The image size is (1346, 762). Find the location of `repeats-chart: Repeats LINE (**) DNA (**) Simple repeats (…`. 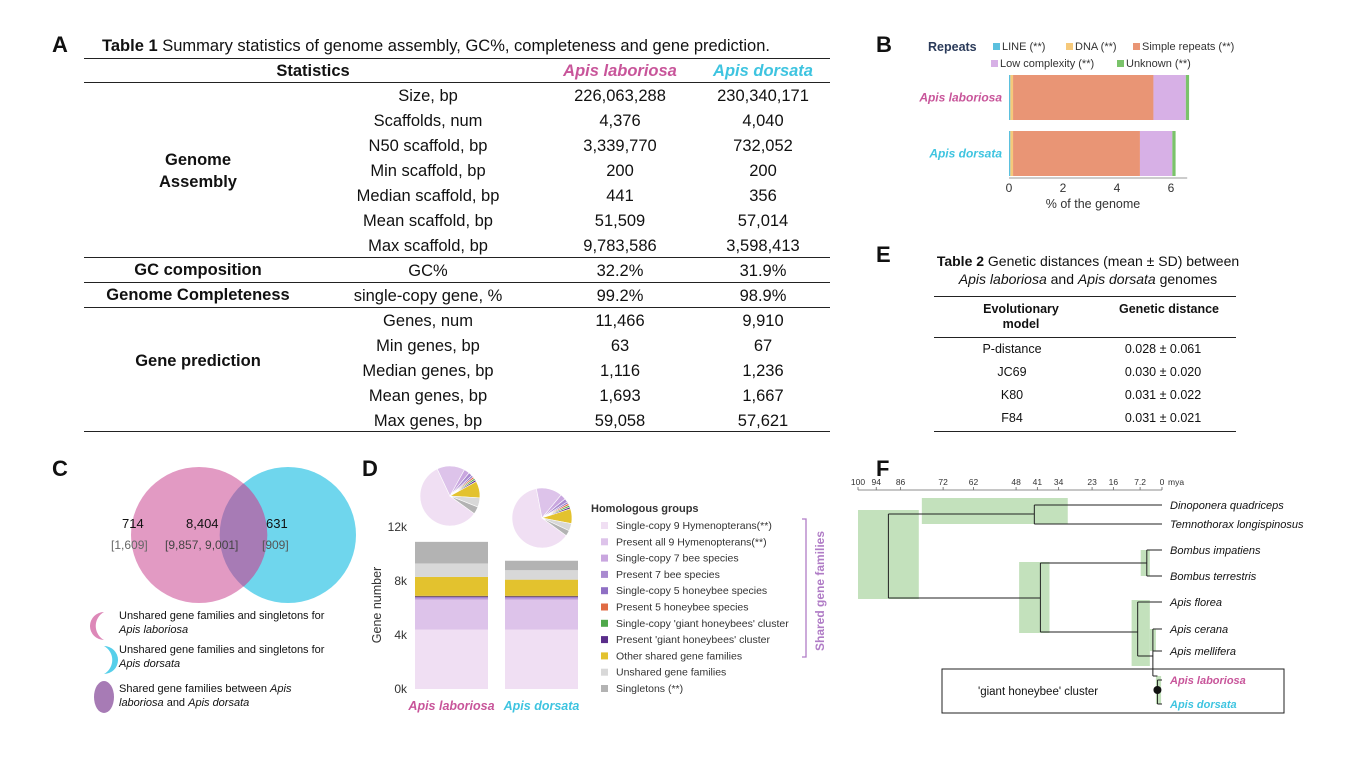

repeats-chart: Repeats LINE (**) DNA (**) Simple repeats (… is located at coordinates (1076, 125).